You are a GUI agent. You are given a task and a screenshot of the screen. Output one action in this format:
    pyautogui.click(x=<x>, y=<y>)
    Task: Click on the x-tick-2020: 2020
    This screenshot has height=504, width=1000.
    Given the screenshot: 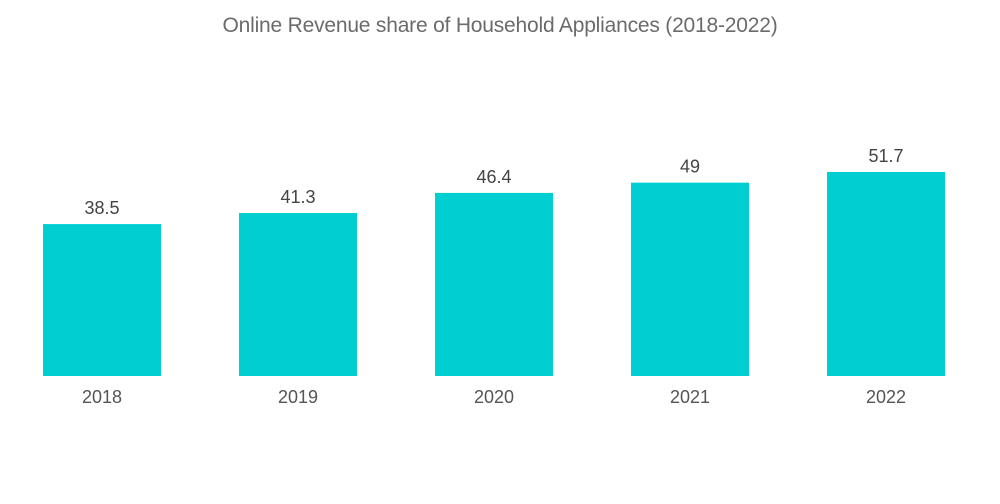 What is the action you would take?
    pyautogui.click(x=494, y=397)
    